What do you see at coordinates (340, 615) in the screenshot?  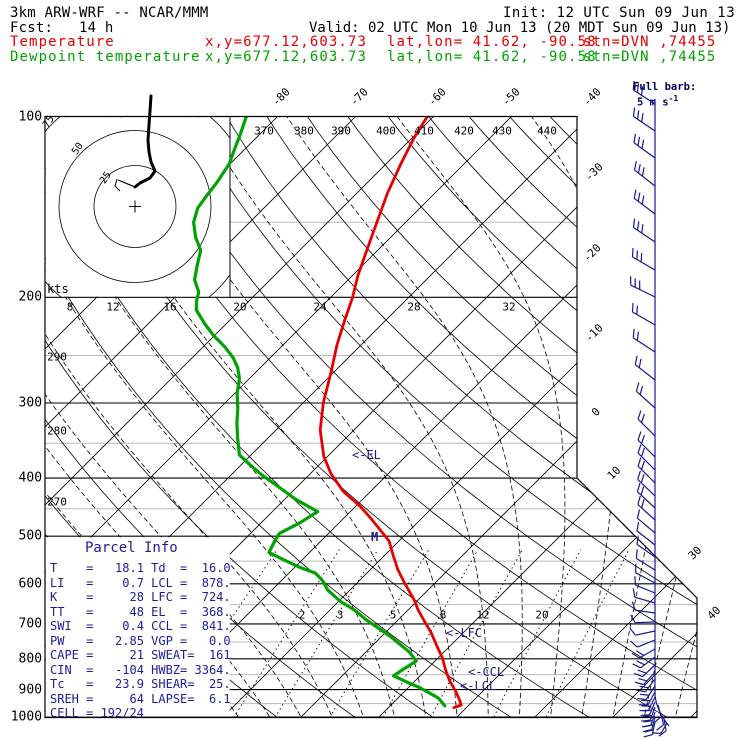 I see `mixing-ratio-label: 3` at bounding box center [340, 615].